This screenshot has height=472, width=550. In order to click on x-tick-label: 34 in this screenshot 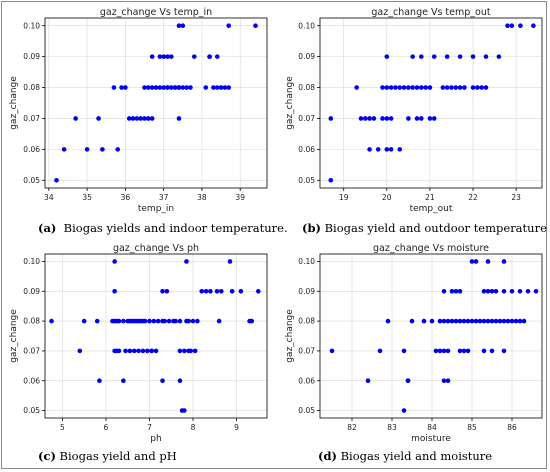, I will do `click(49, 197)`.